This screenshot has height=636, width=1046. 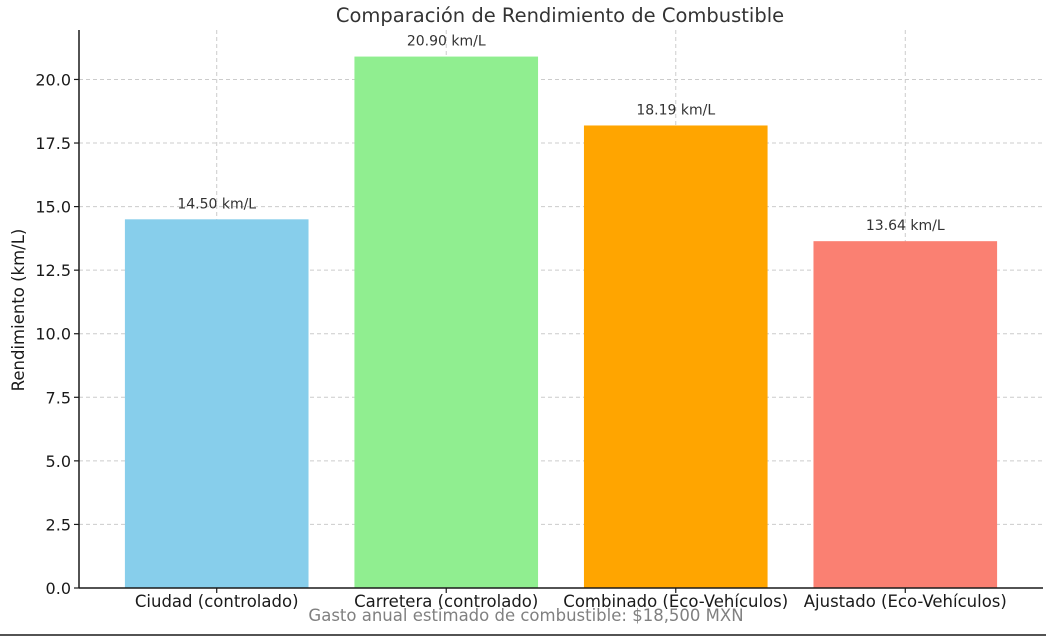 I want to click on y-tick-label: 17.5, so click(x=53, y=143).